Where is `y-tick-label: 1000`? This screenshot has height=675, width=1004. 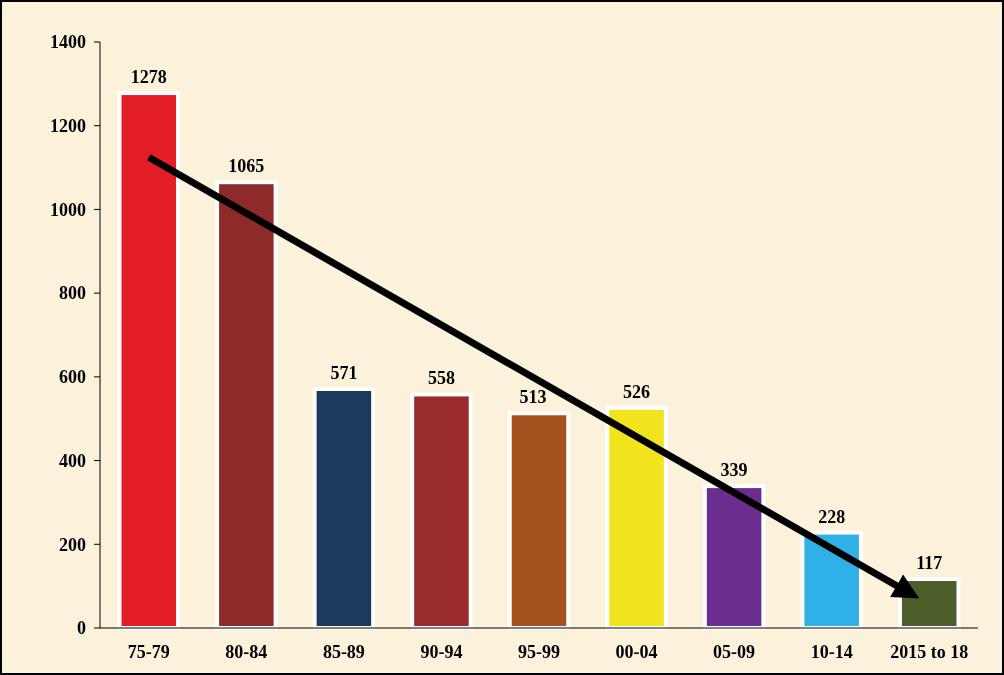
y-tick-label: 1000 is located at coordinates (68, 209).